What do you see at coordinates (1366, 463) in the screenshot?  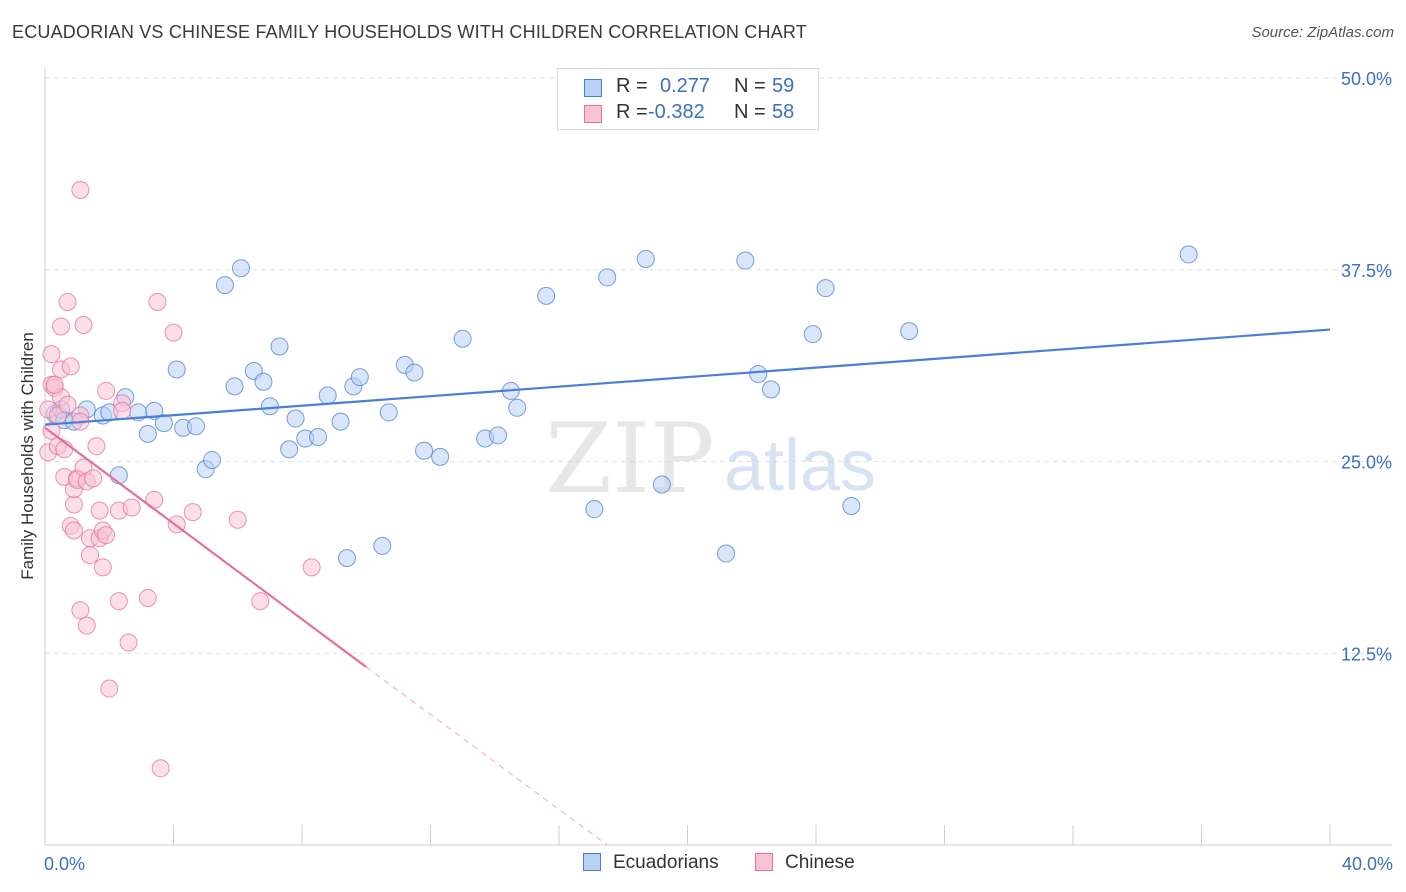 I see `y-tick-label: 25.0%` at bounding box center [1366, 463].